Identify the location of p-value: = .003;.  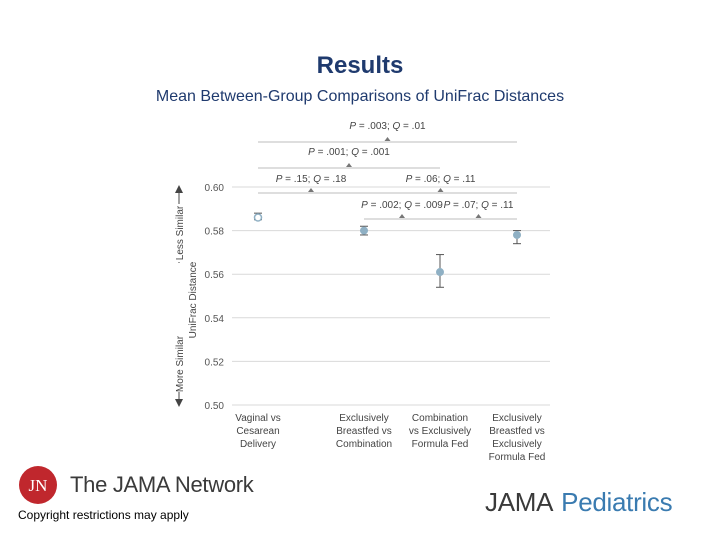
(374, 126).